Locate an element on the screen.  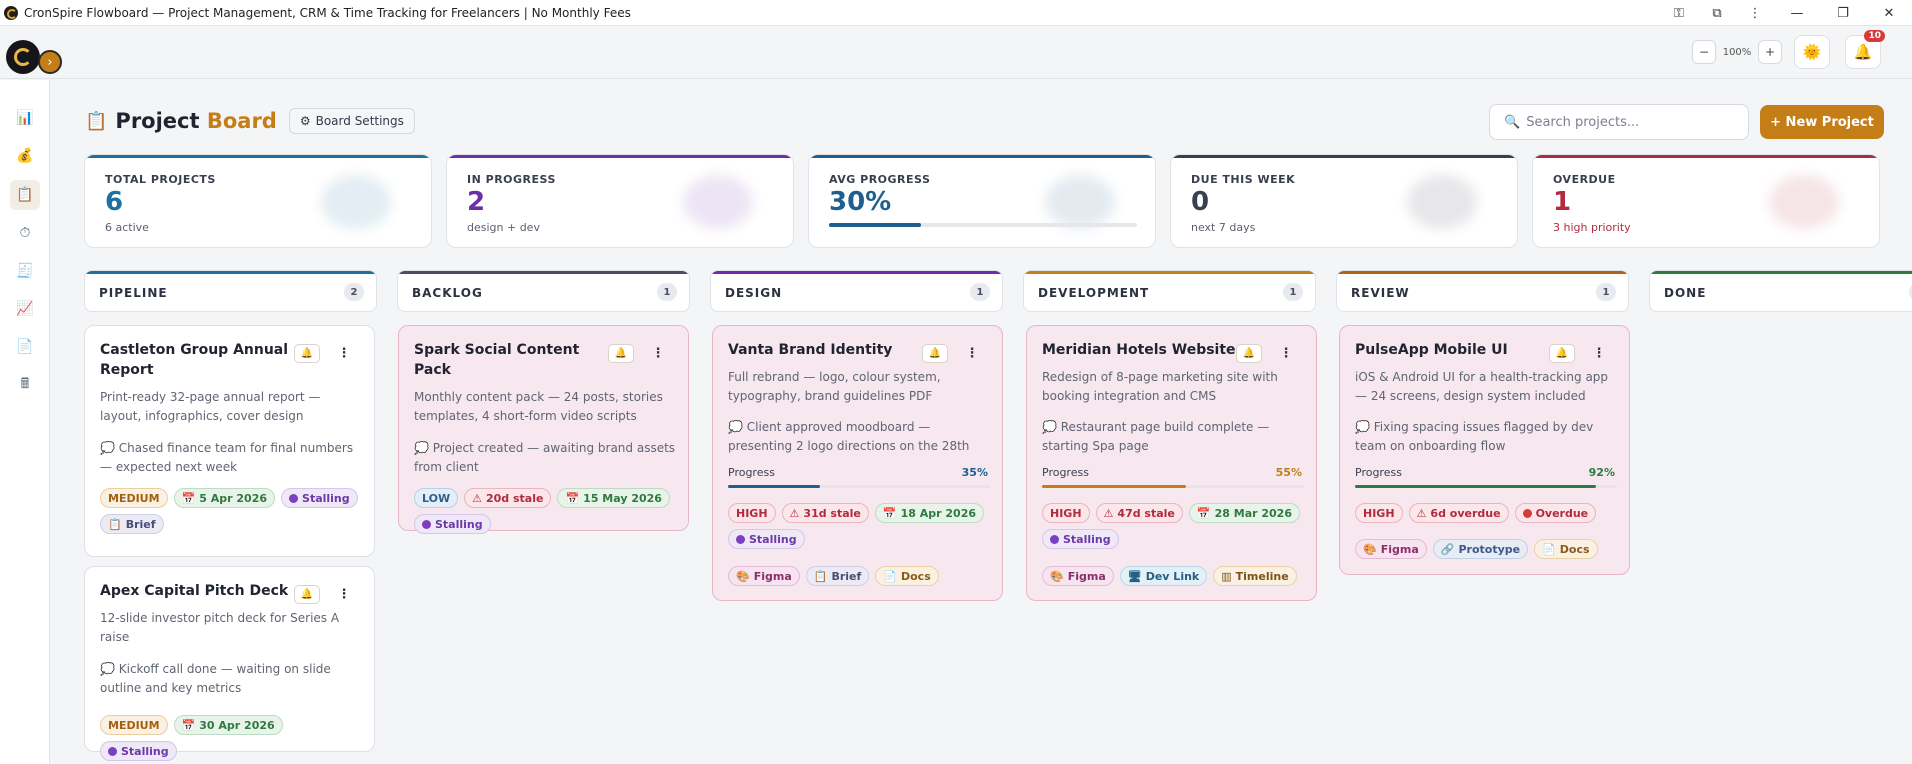
zoom-out-button: − is located at coordinates (1704, 52).